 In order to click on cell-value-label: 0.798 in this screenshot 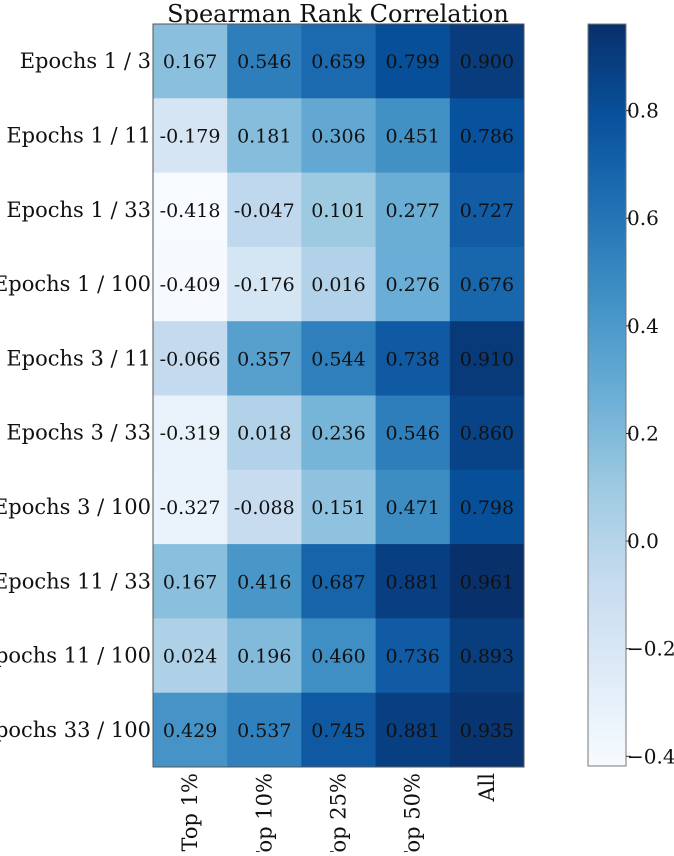, I will do `click(487, 508)`.